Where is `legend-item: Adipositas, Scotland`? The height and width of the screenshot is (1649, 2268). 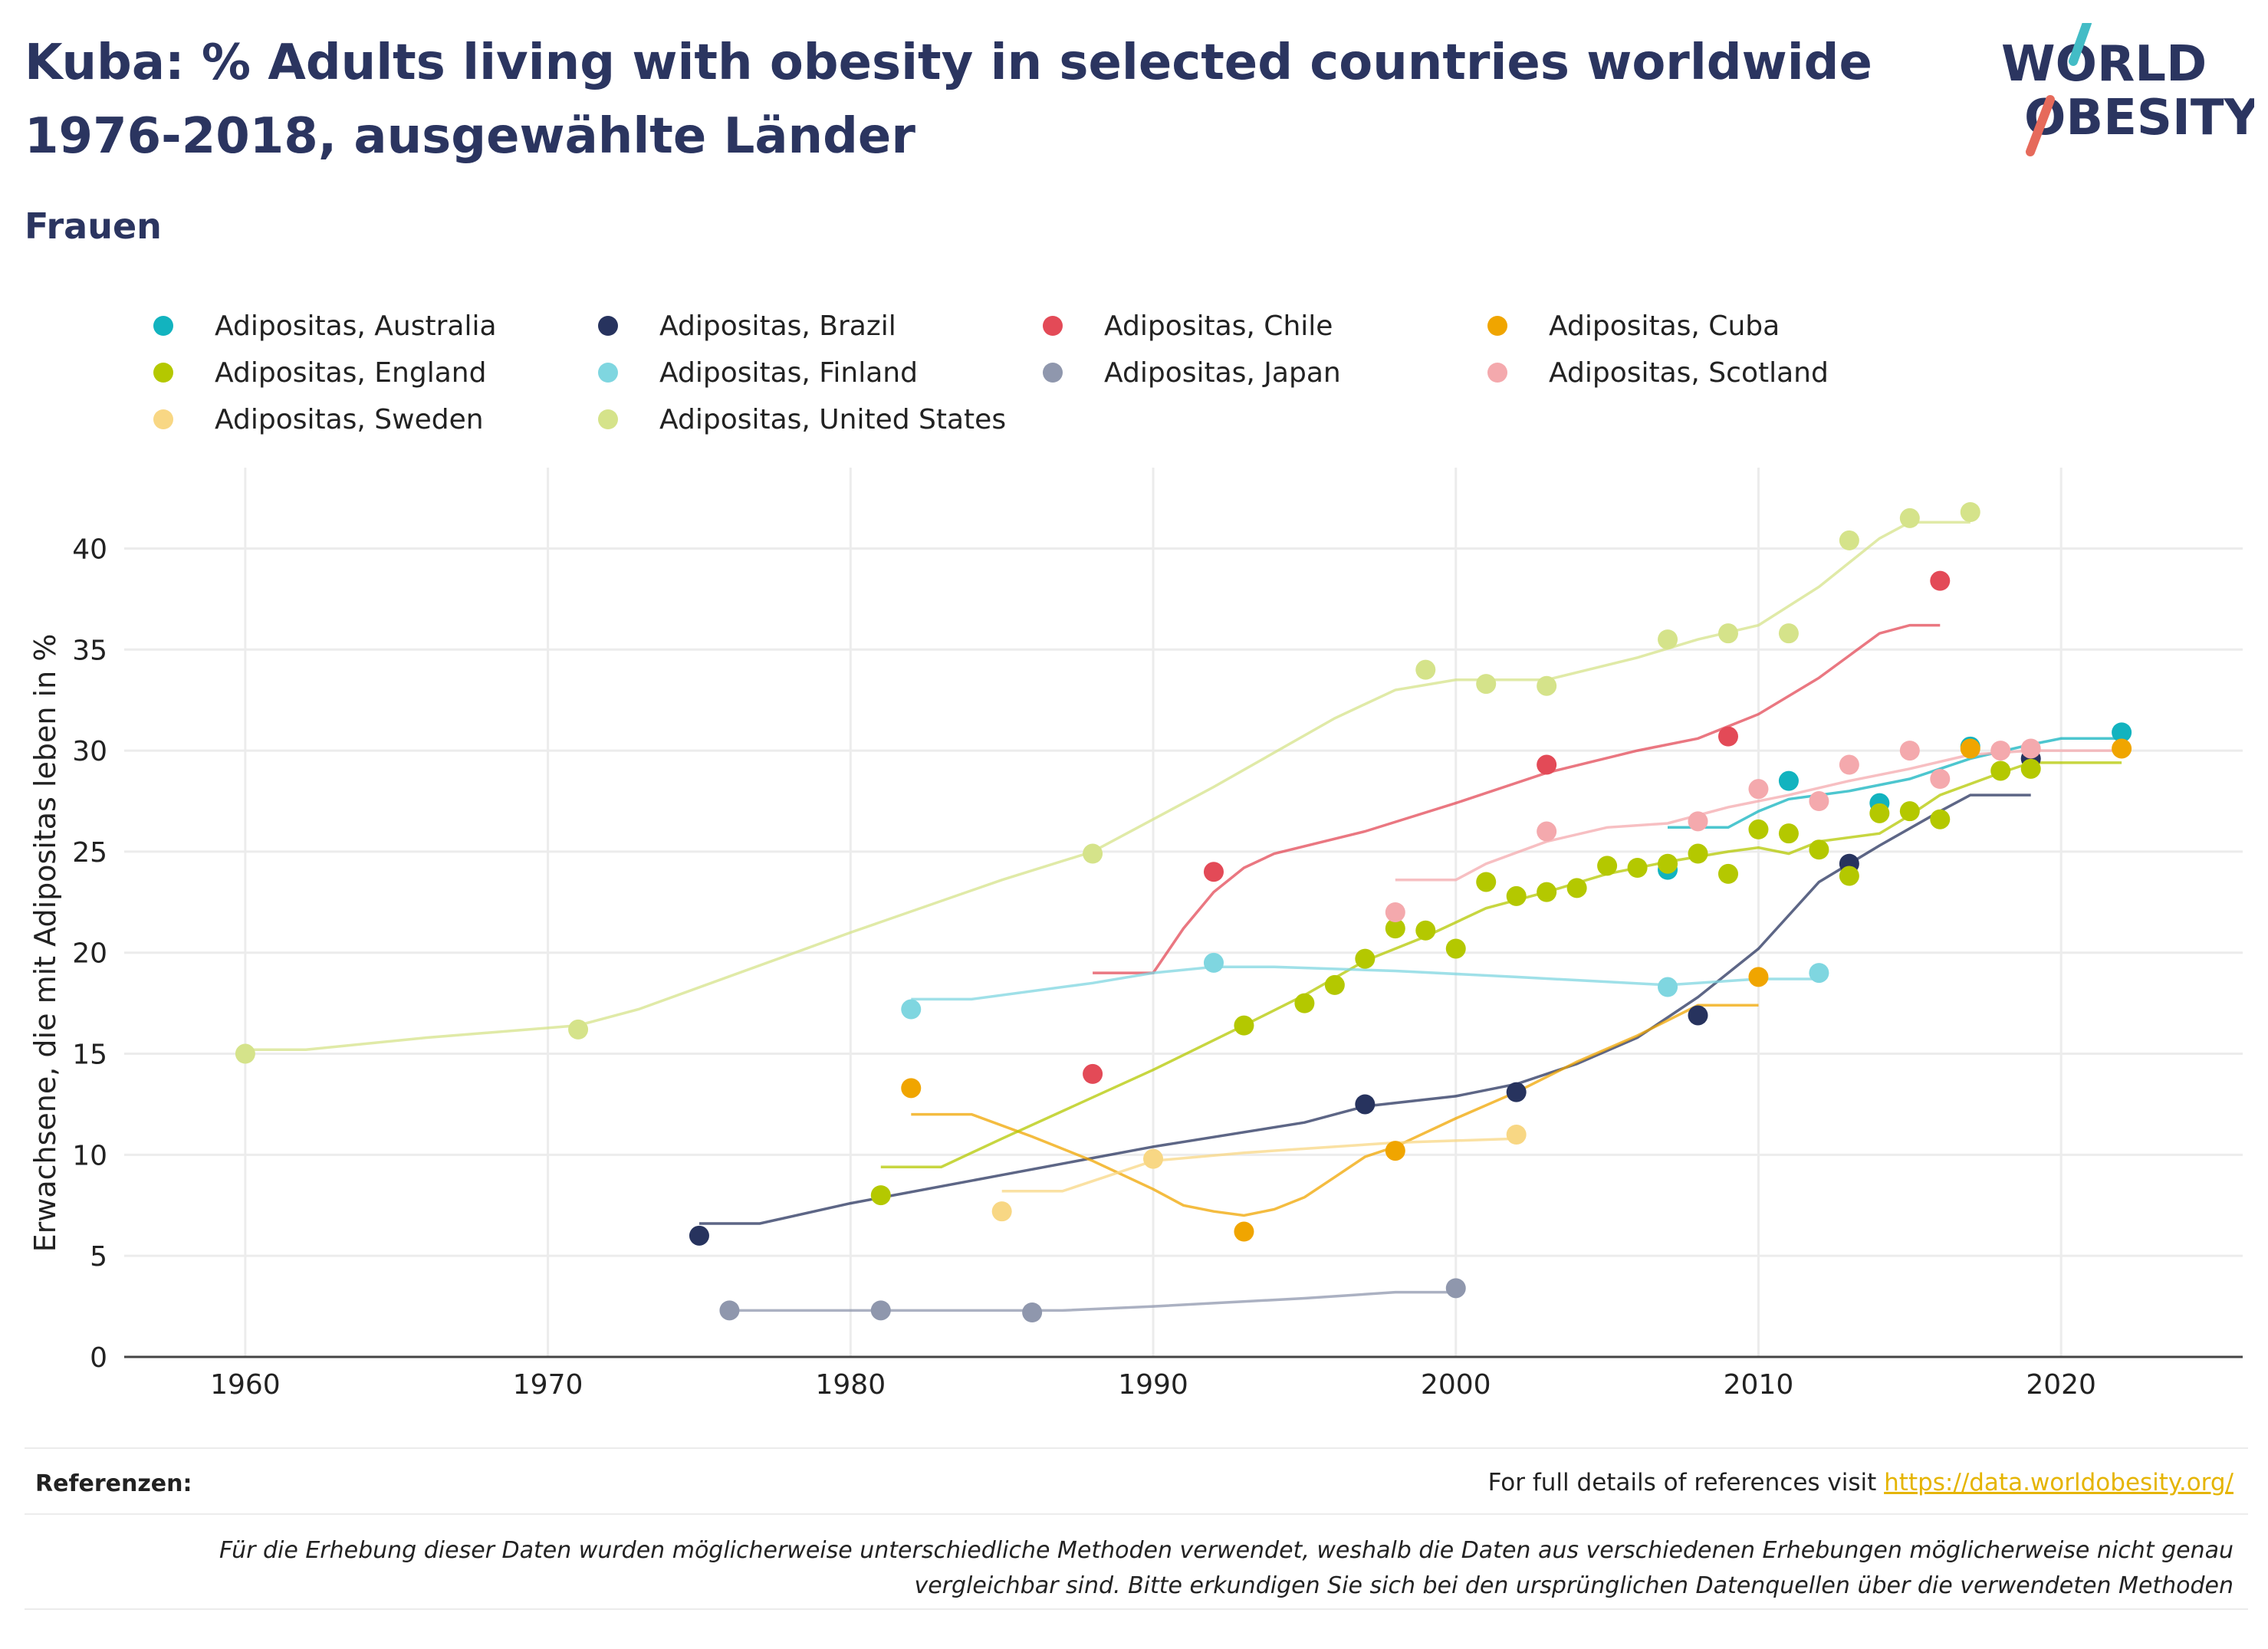
legend-item: Adipositas, Scotland is located at coordinates (1658, 373).